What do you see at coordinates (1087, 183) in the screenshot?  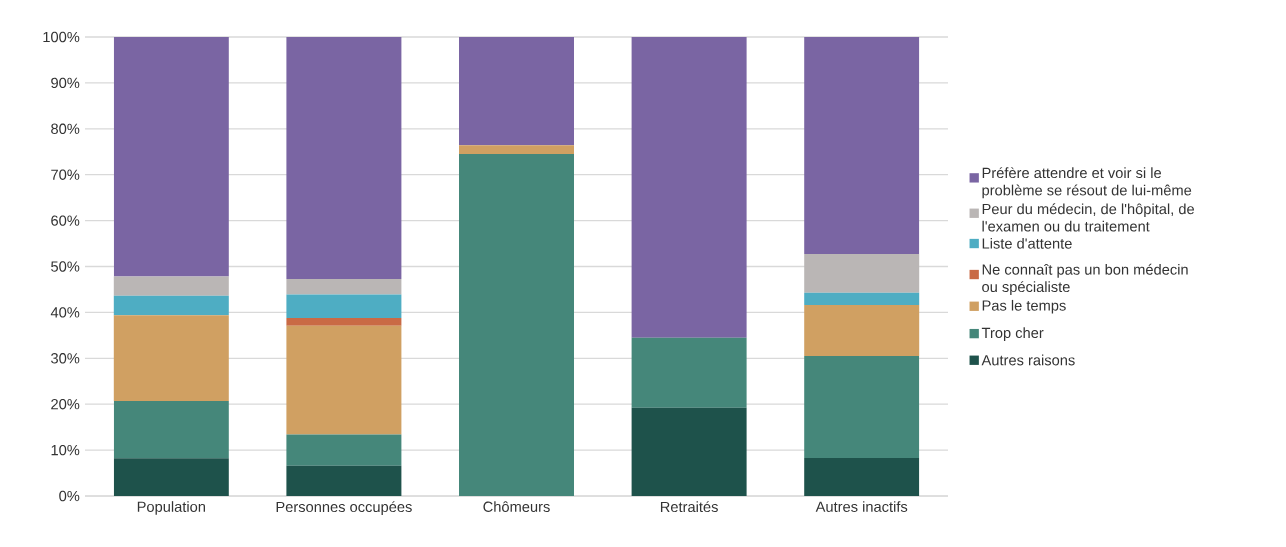 I see `legend-label: Préfère attendre et voir si le problème se résout de lui-même` at bounding box center [1087, 183].